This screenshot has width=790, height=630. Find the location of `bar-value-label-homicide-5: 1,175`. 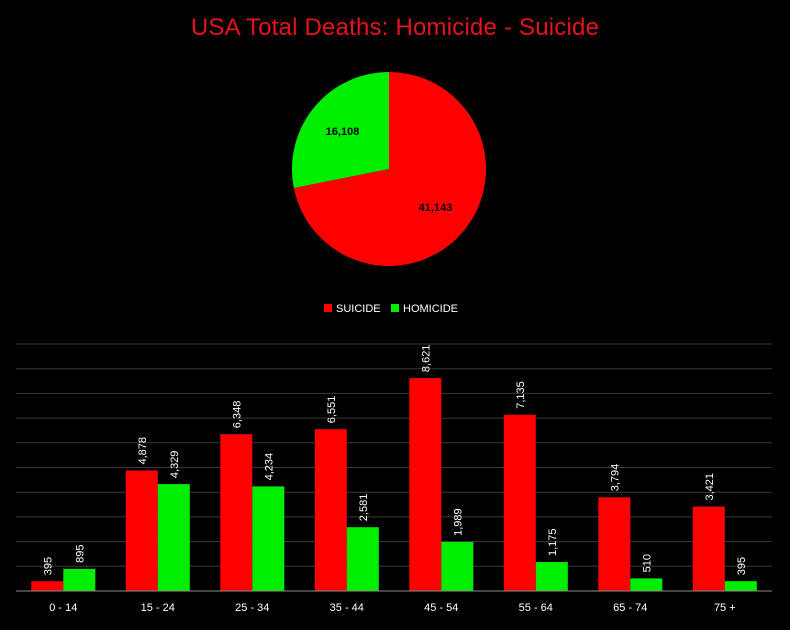

bar-value-label-homicide-5: 1,175 is located at coordinates (553, 542).